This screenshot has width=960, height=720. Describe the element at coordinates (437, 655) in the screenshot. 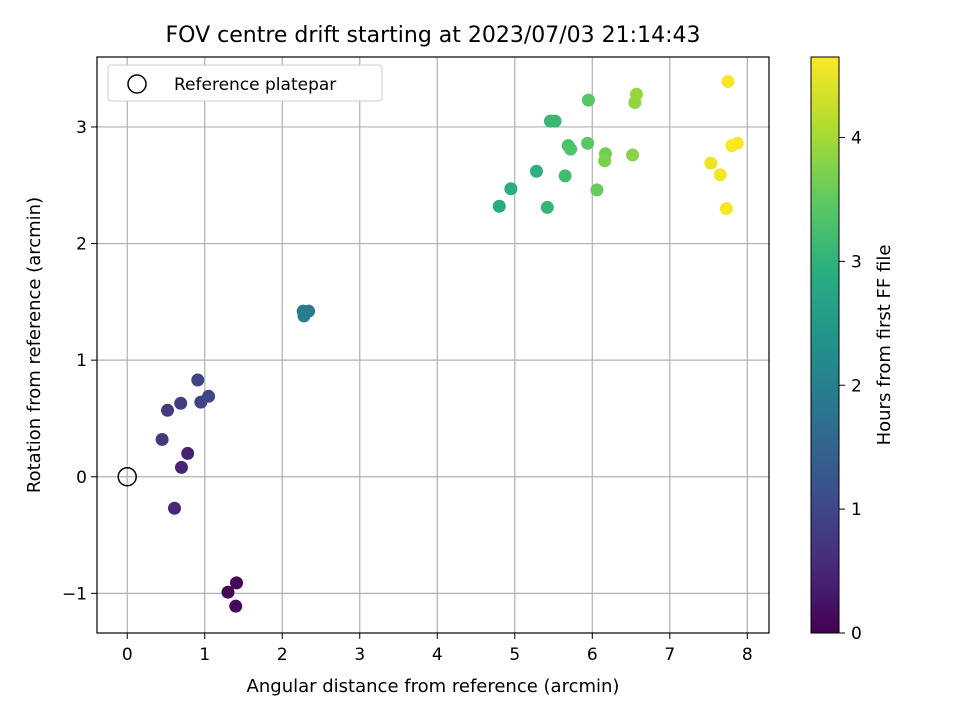

I see `x-tick-label: 4` at that location.